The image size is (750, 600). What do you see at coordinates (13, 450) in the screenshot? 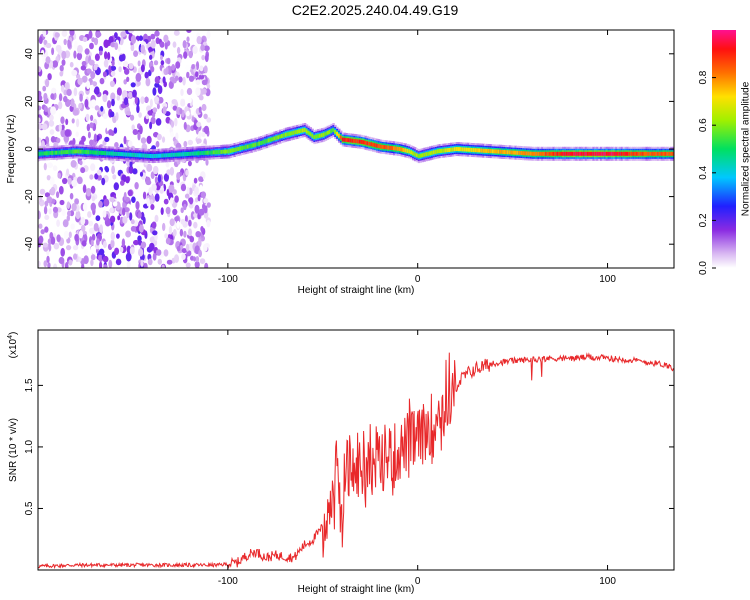
I see `snr-y-label: SNR (10 * v/v)` at bounding box center [13, 450].